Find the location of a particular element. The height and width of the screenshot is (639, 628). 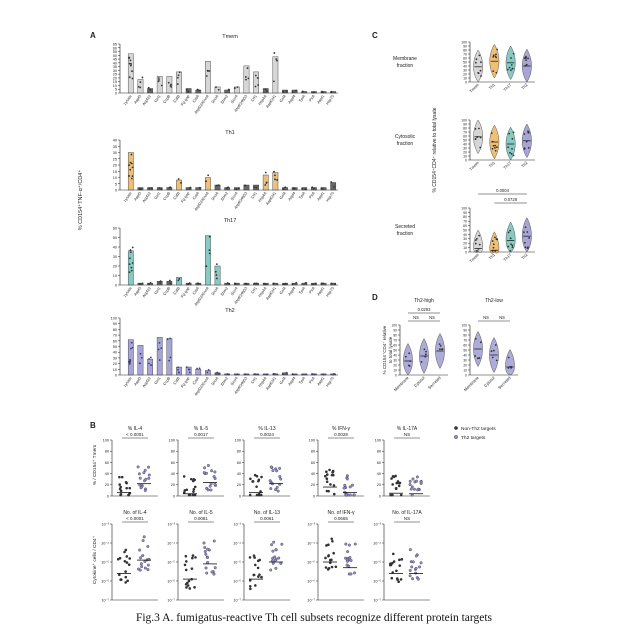

x-tick-label: SnoA is located at coordinates (215, 196).